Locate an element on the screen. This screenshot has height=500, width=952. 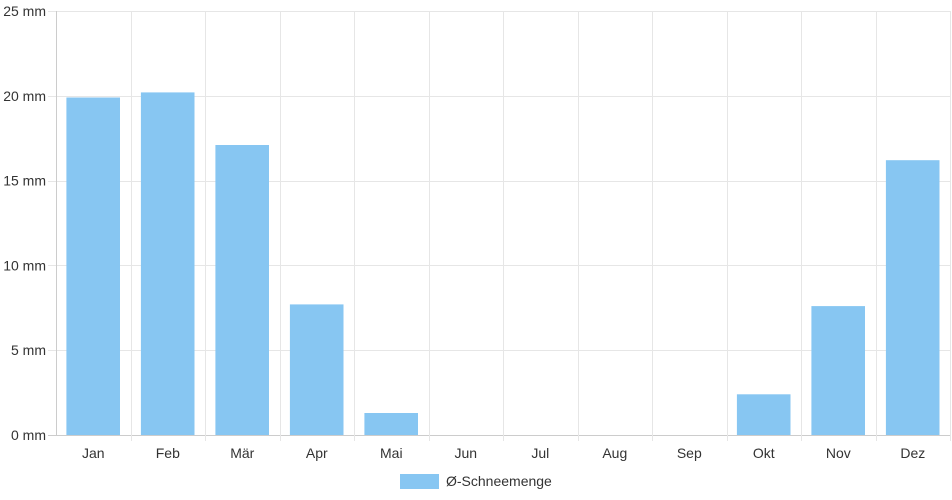
x-tick-label: Apr is located at coordinates (317, 453).